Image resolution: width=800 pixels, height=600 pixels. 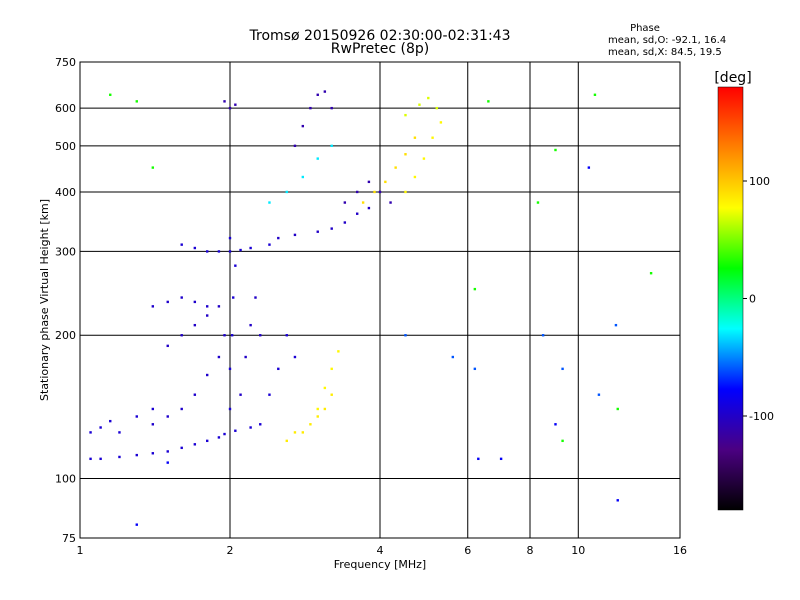 What do you see at coordinates (65, 335) in the screenshot?
I see `y-tick-label: 200` at bounding box center [65, 335].